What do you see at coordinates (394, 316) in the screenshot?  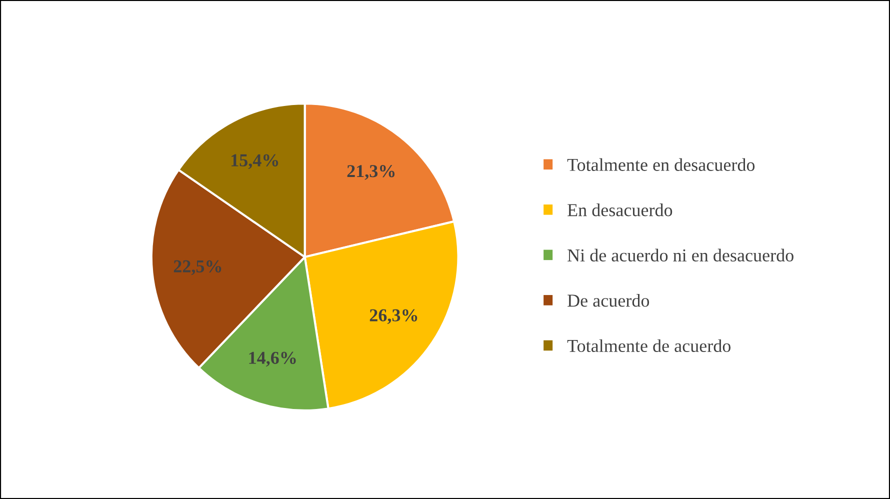 I see `data-label: 26,3%` at bounding box center [394, 316].